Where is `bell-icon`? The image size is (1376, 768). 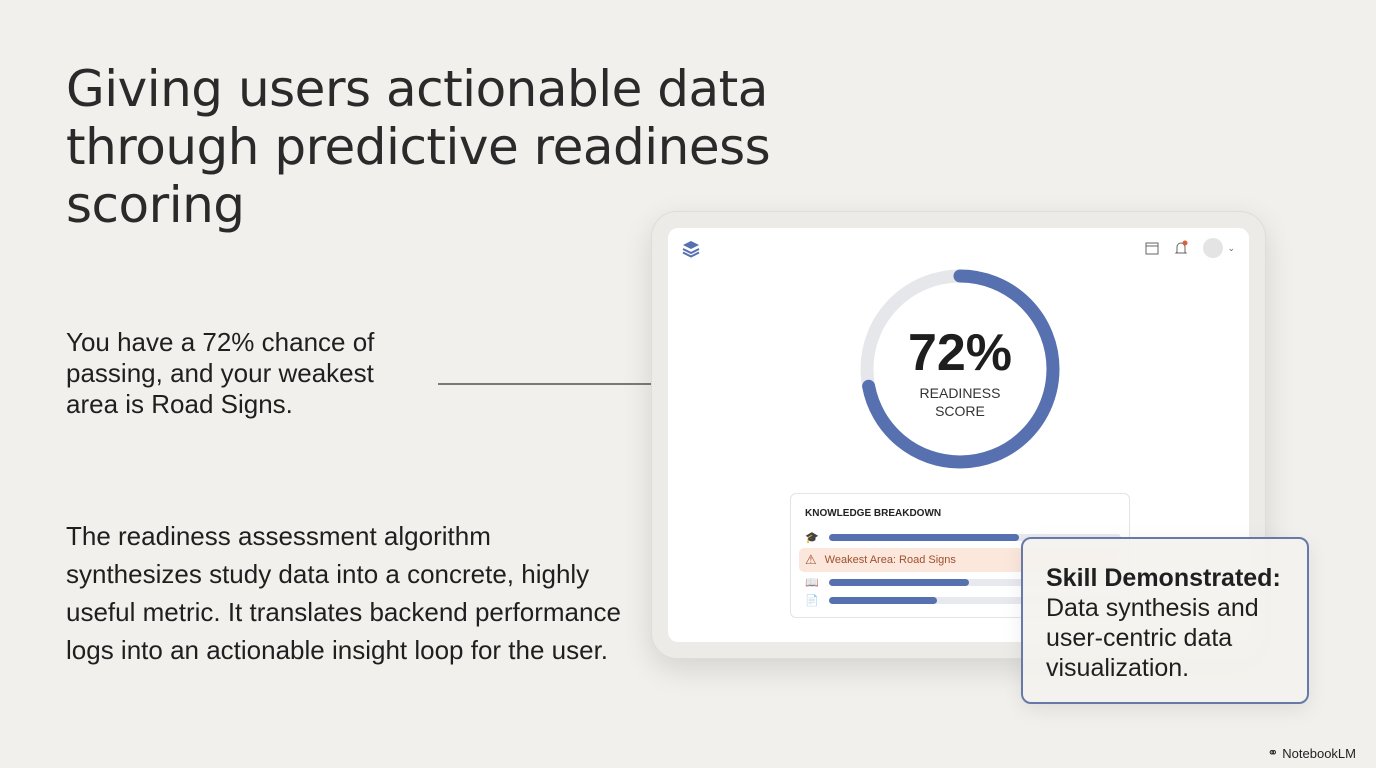 bell-icon is located at coordinates (1181, 248).